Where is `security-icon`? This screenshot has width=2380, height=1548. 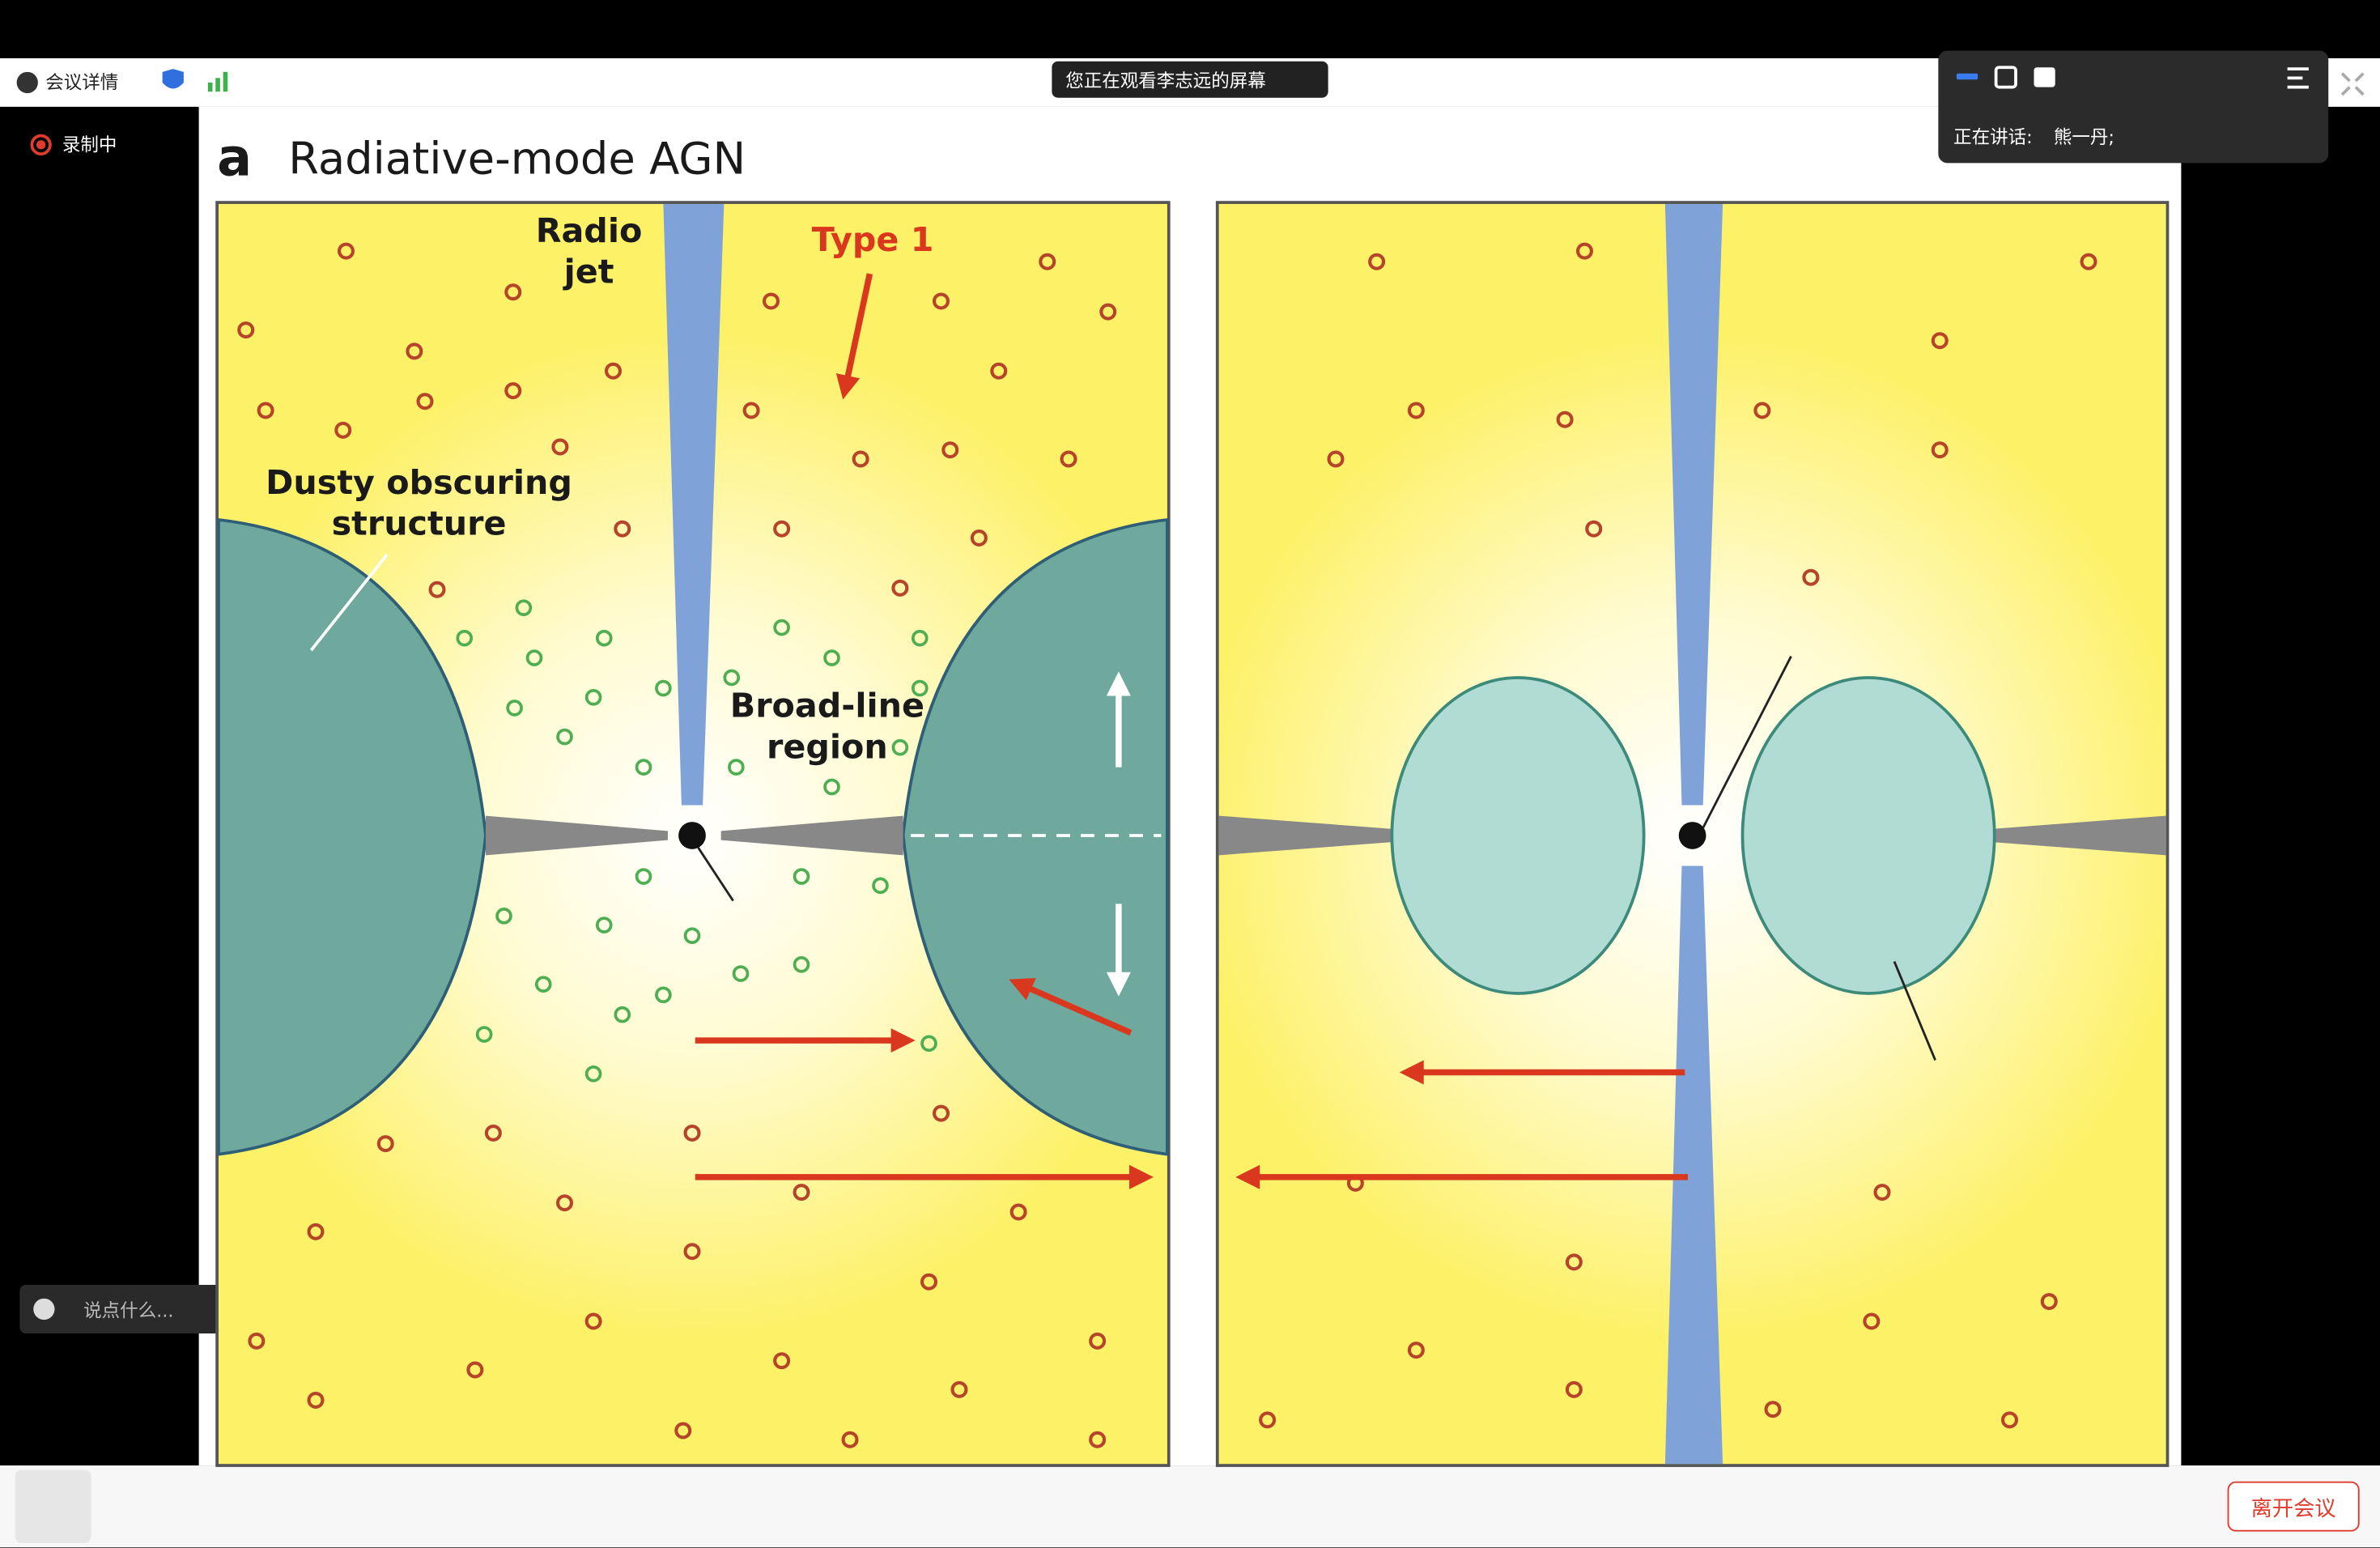 security-icon is located at coordinates (173, 79).